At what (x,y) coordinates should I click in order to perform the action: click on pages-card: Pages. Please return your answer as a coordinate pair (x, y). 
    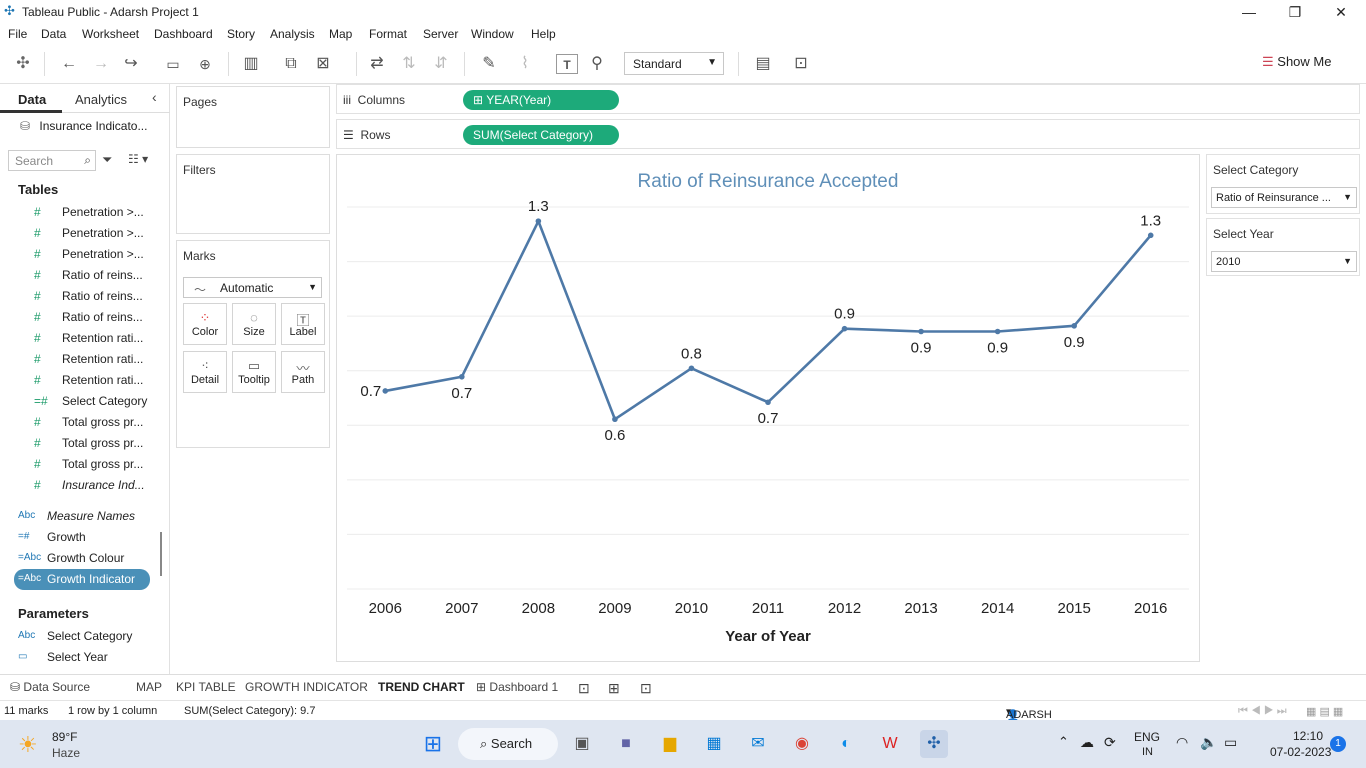
    Looking at the image, I should click on (253, 117).